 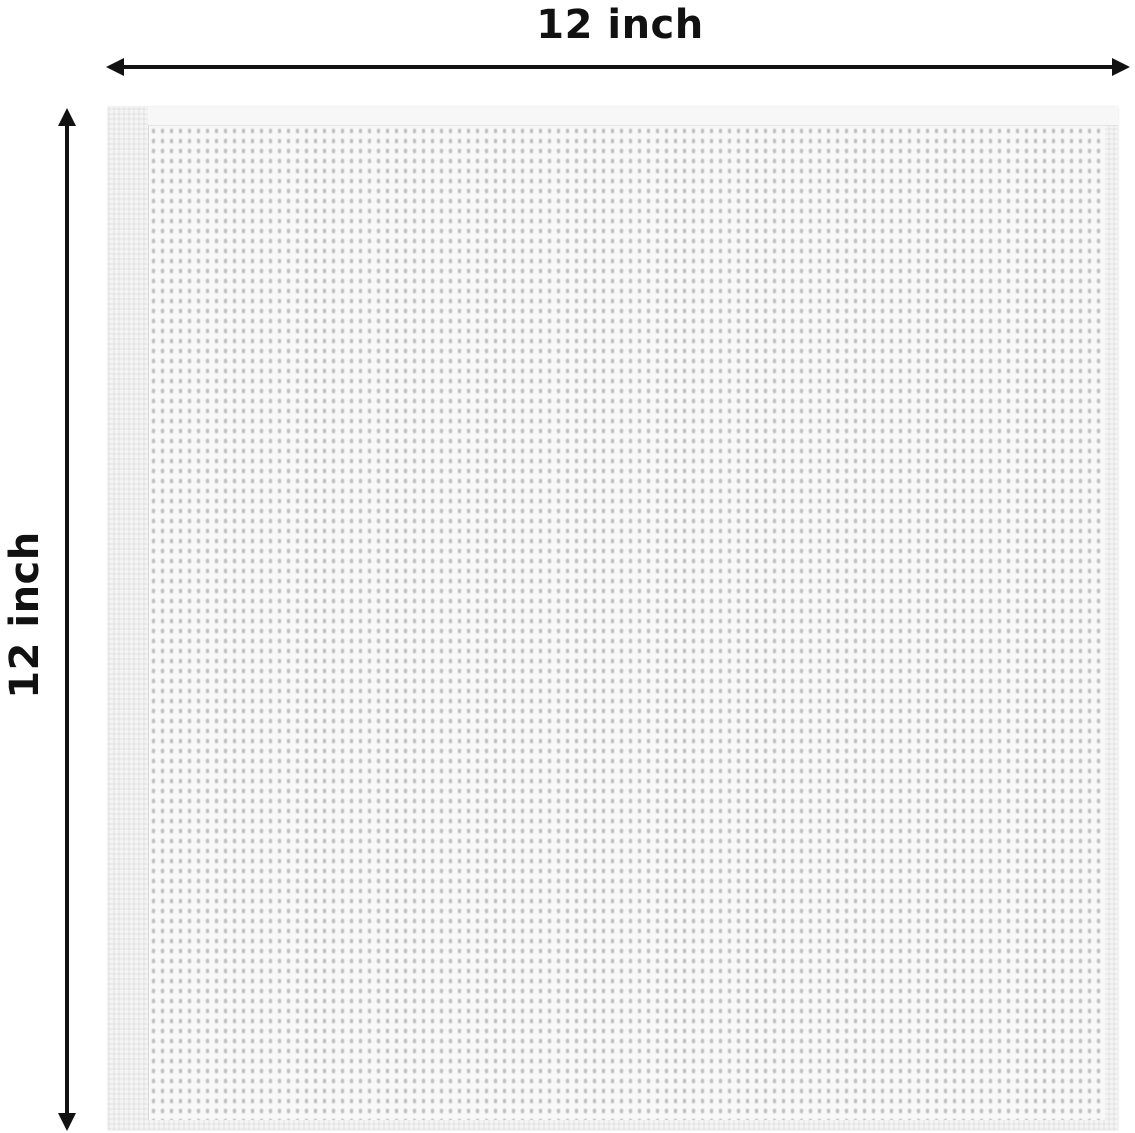 I want to click on width-label: 12 inch, so click(x=620, y=25).